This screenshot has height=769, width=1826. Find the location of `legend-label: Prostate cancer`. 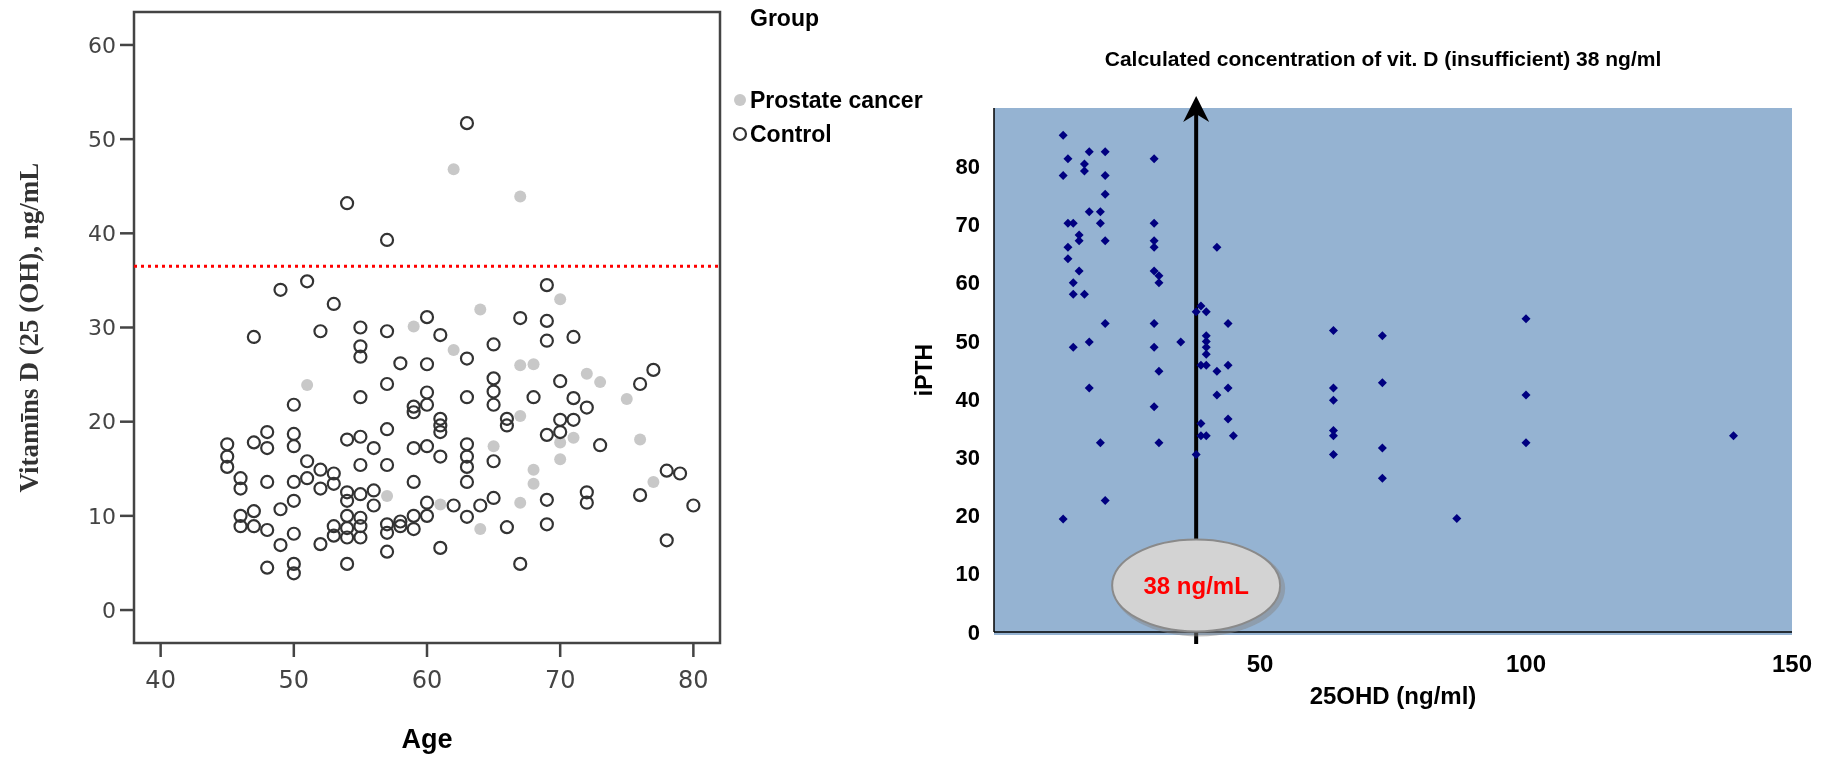

legend-label: Prostate cancer is located at coordinates (836, 100).